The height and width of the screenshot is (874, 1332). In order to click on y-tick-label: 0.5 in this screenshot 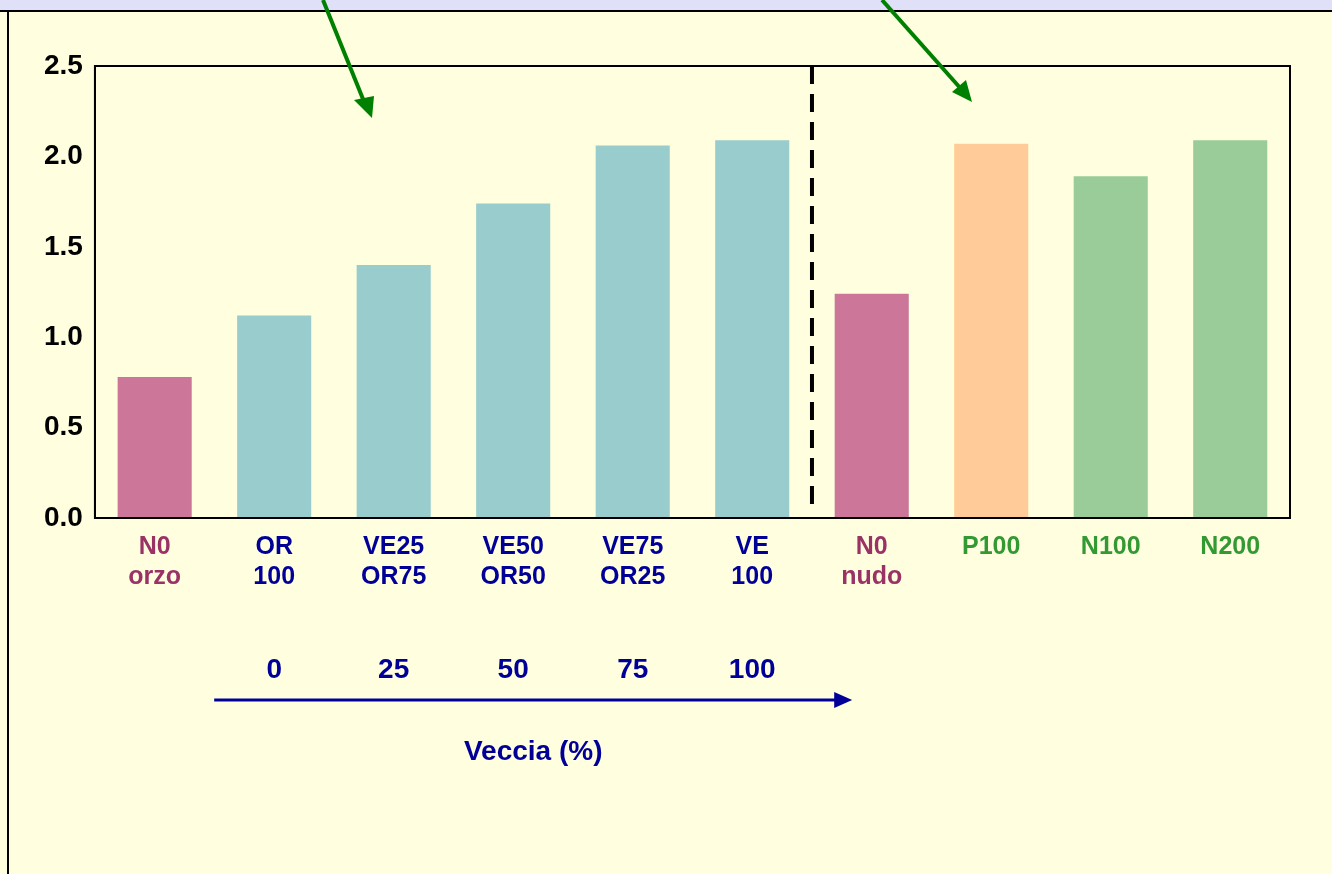, I will do `click(63, 426)`.